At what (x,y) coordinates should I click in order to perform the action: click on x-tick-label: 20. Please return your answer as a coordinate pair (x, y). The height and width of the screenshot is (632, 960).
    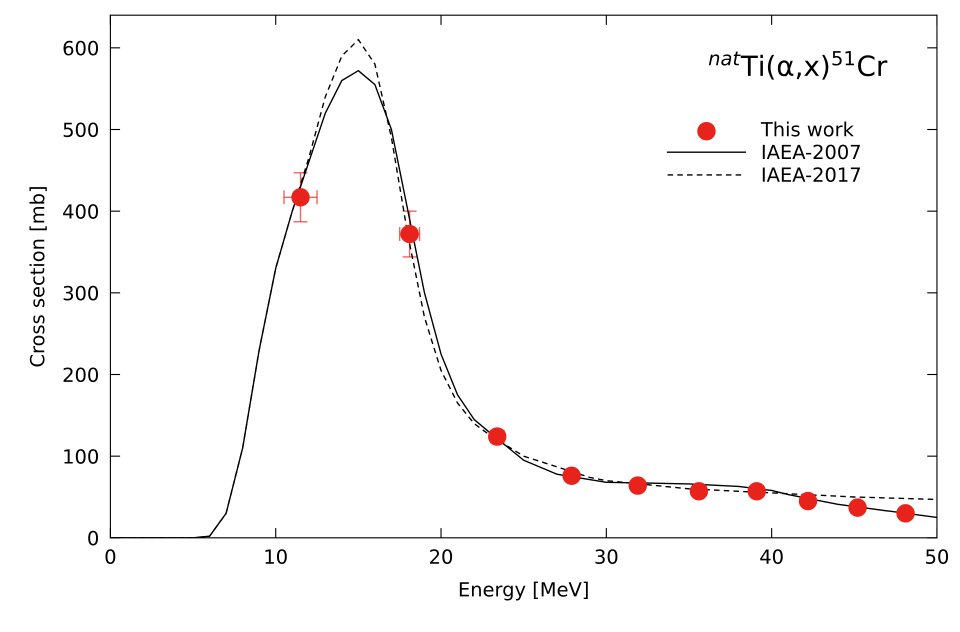
    Looking at the image, I should click on (441, 556).